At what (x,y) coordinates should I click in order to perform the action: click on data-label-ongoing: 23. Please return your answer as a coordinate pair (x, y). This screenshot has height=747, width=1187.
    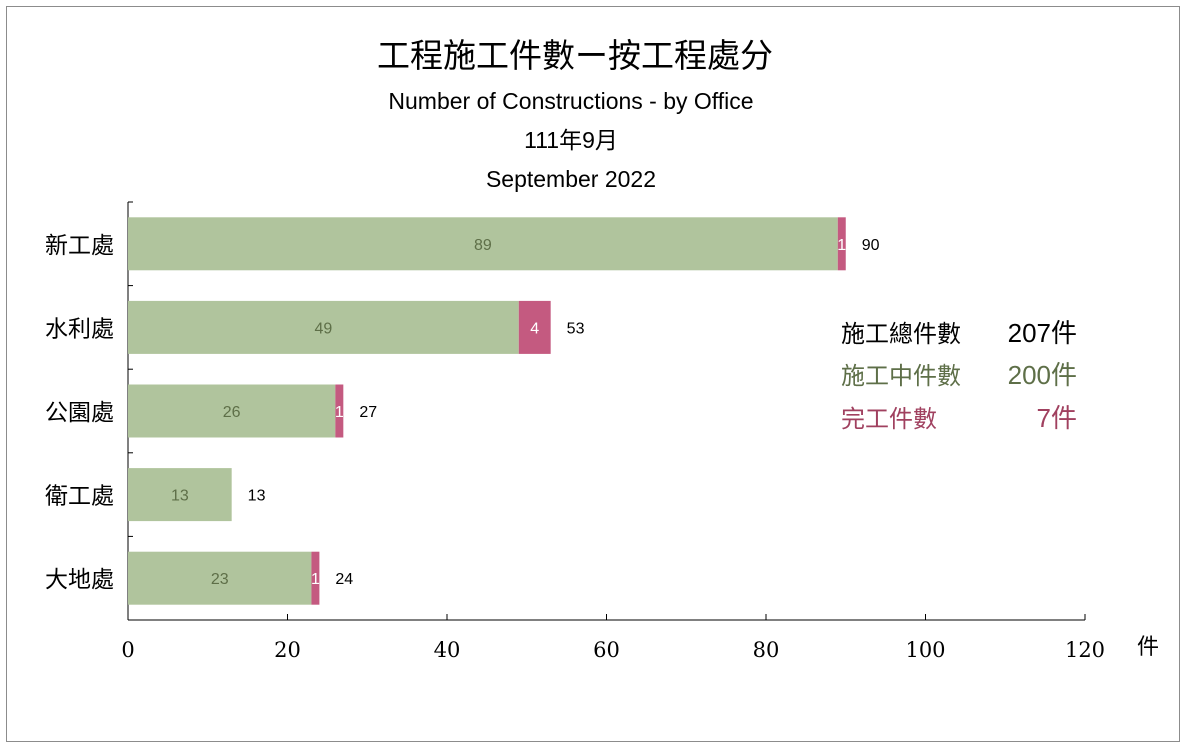
    Looking at the image, I should click on (220, 579).